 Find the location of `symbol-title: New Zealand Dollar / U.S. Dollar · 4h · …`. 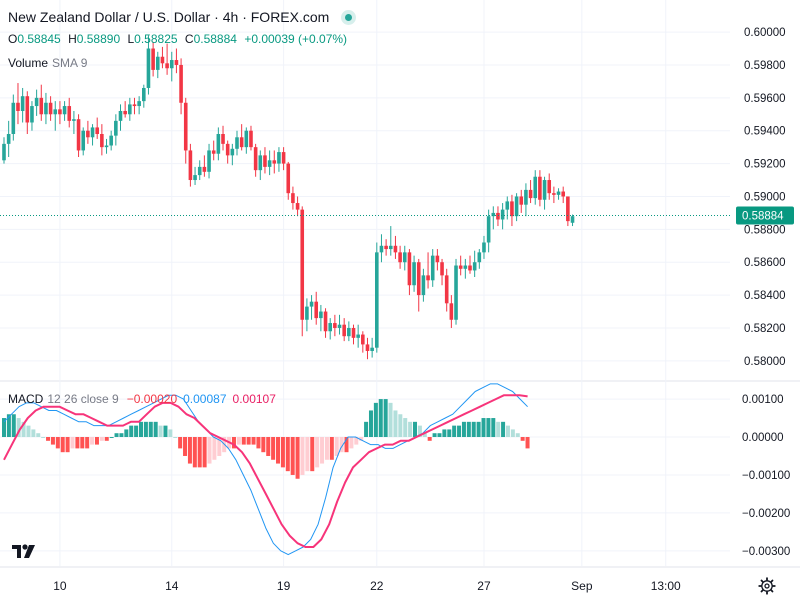

symbol-title: New Zealand Dollar / U.S. Dollar · 4h · … is located at coordinates (169, 17).